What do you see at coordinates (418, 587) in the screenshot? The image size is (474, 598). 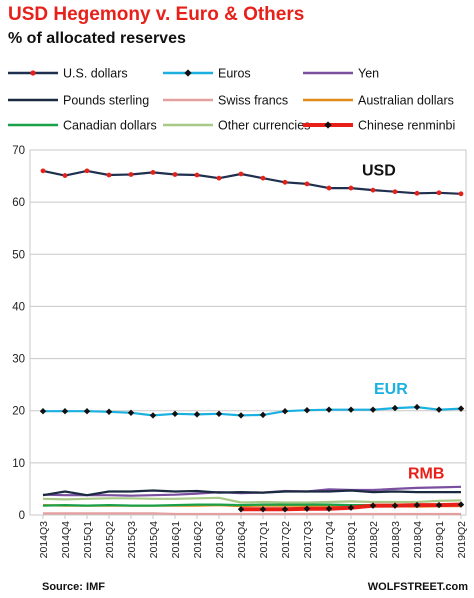 I see `brand-label: WOLFSTREET.com` at bounding box center [418, 587].